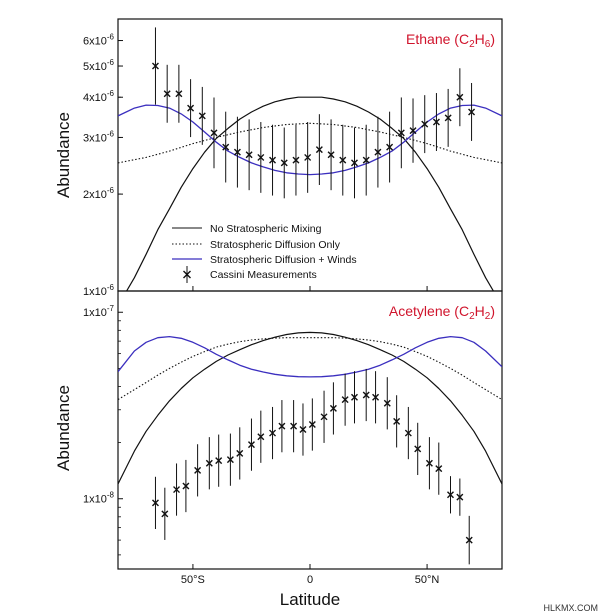 Image resolution: width=604 pixels, height=616 pixels. I want to click on acetylene-panel-title: Acetylene (C2H2), so click(442, 312).